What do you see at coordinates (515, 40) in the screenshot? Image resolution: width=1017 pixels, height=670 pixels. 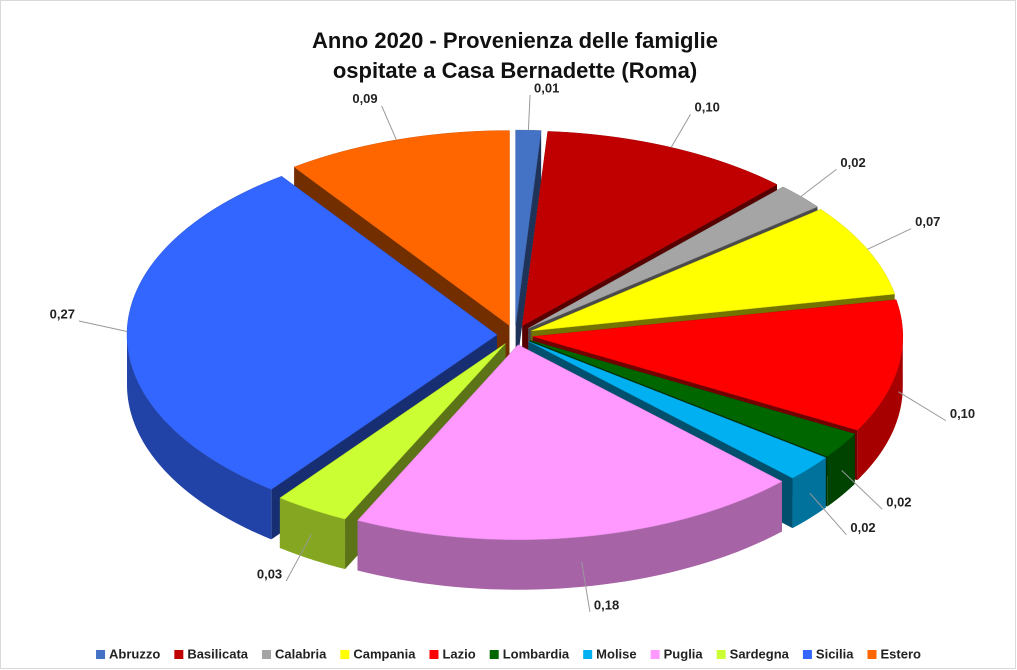 I see `chart-title: Anno 2020 - Provenienza delle famiglie` at bounding box center [515, 40].